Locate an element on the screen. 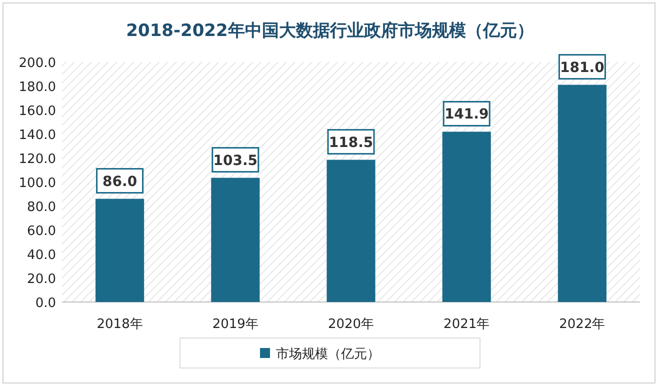 Image resolution: width=660 pixels, height=388 pixels. x-tick-label: 2018年 is located at coordinates (119, 324).